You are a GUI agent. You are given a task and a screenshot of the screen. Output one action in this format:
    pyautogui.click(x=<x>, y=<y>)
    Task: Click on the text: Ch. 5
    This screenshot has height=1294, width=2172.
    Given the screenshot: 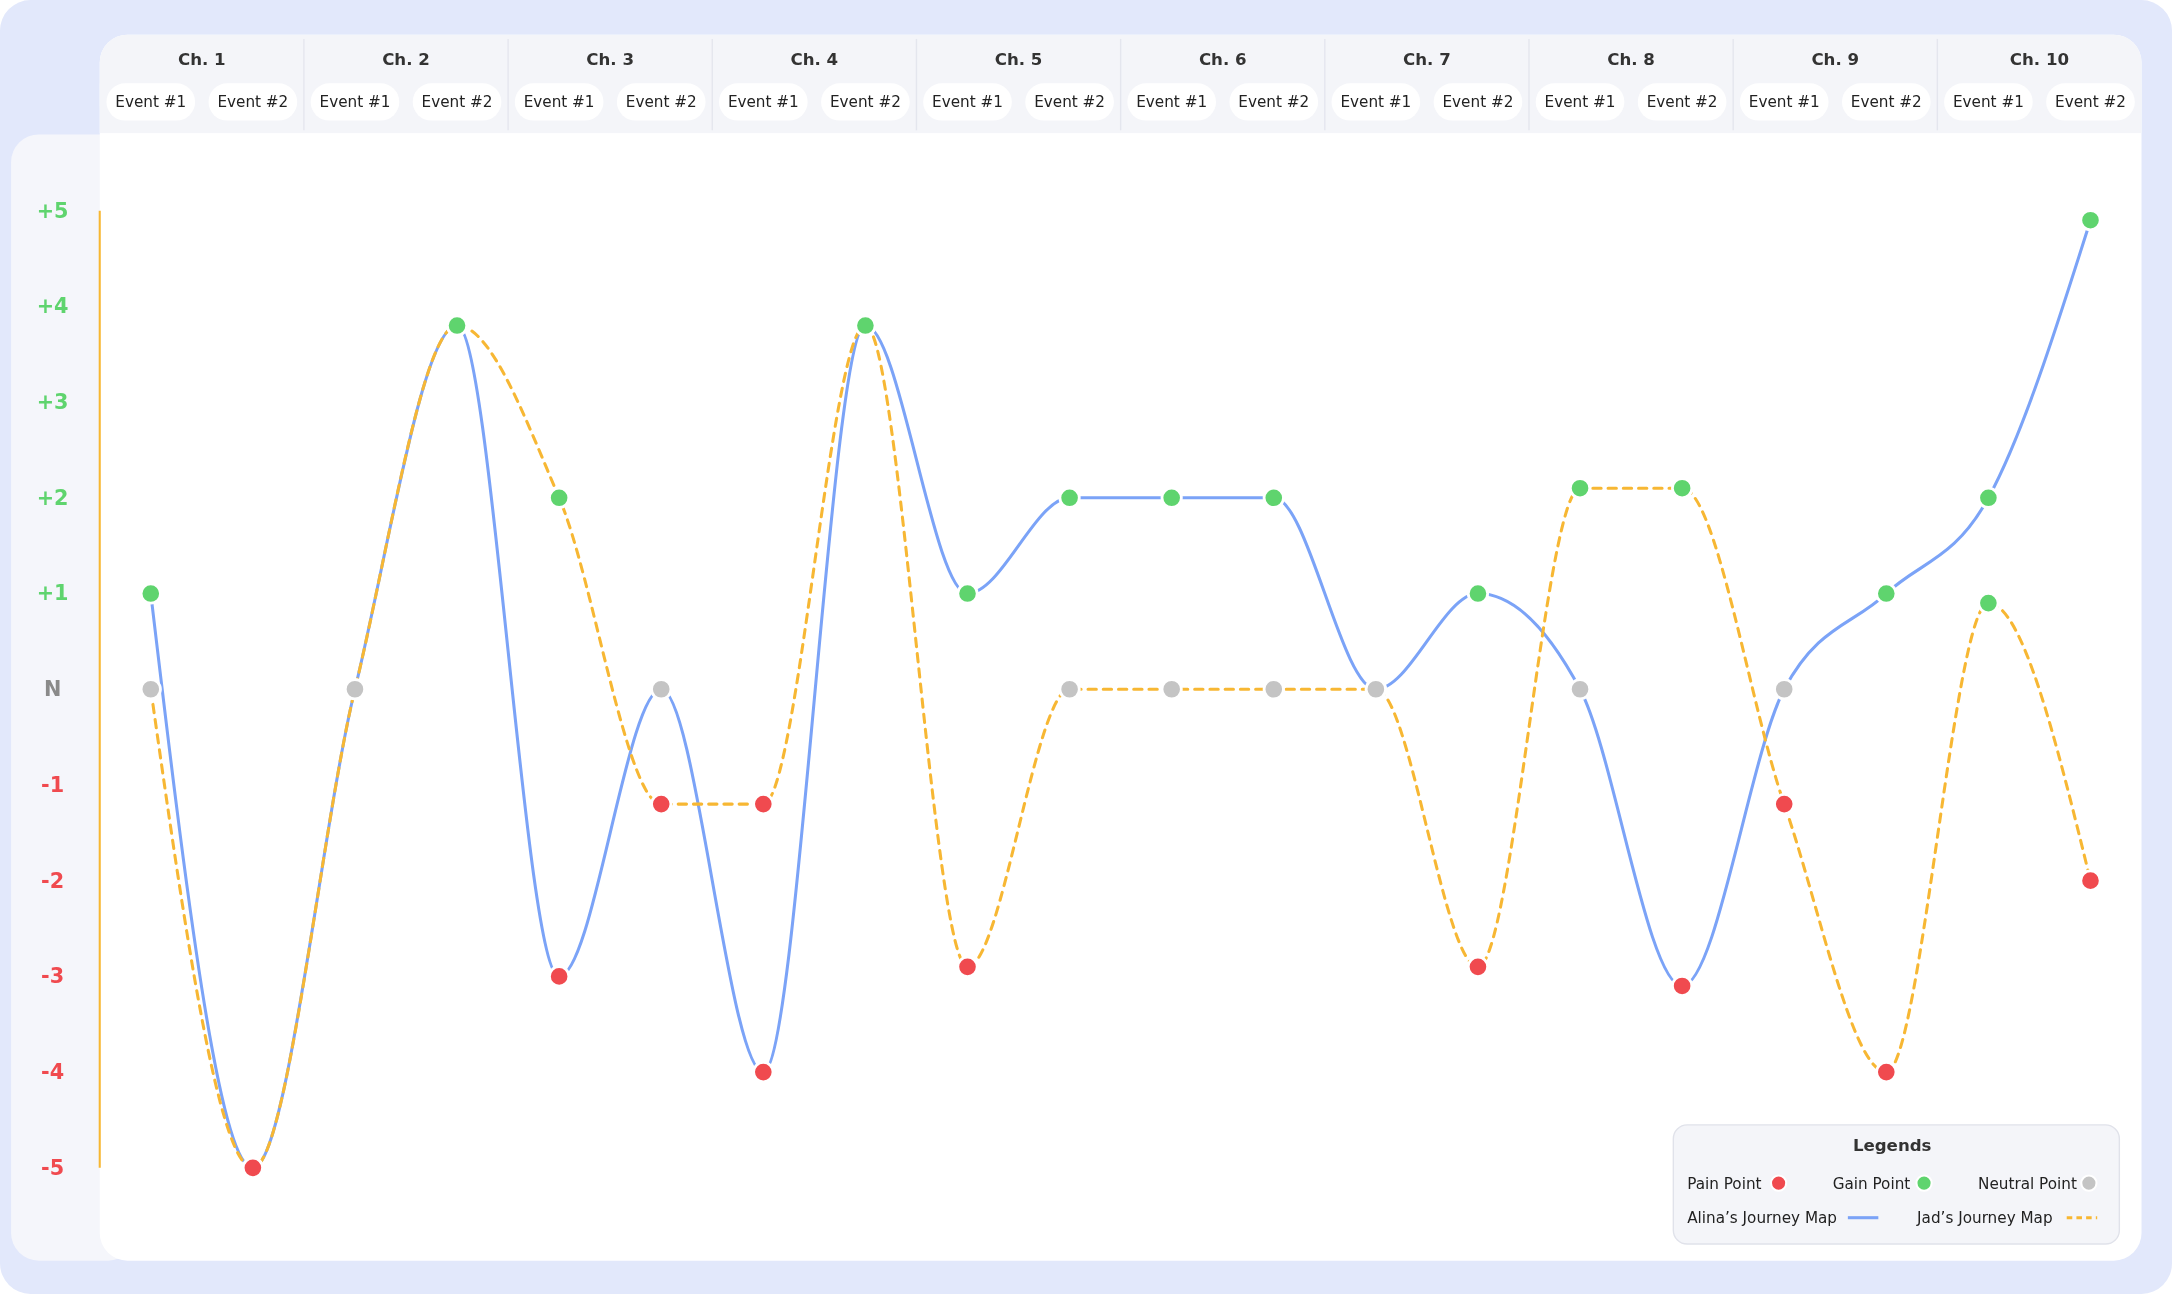 What is the action you would take?
    pyautogui.click(x=1018, y=60)
    